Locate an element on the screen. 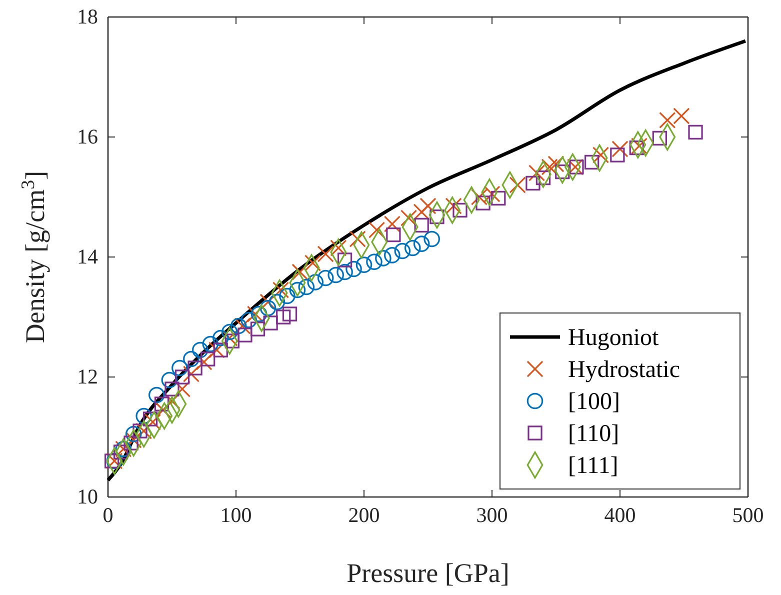 The height and width of the screenshot is (595, 781). x-axis-title: Pressure [GPa] is located at coordinates (428, 573).